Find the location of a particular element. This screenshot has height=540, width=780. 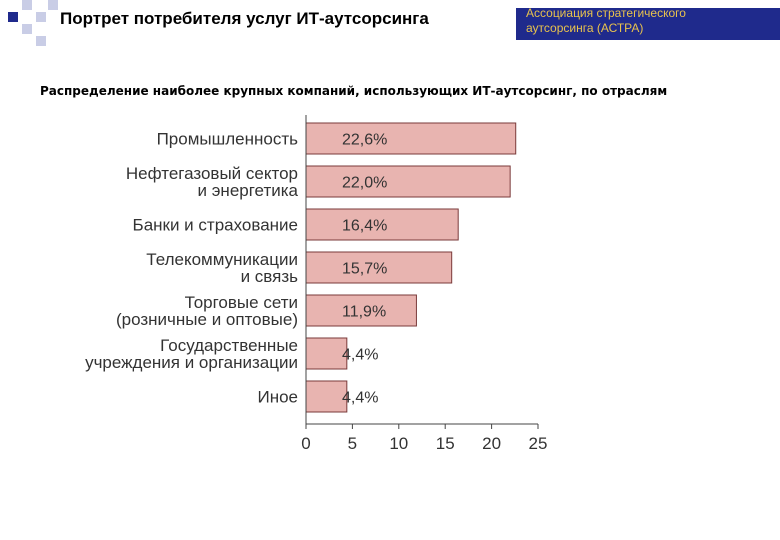

x-tick-label: 10 is located at coordinates (398, 442).